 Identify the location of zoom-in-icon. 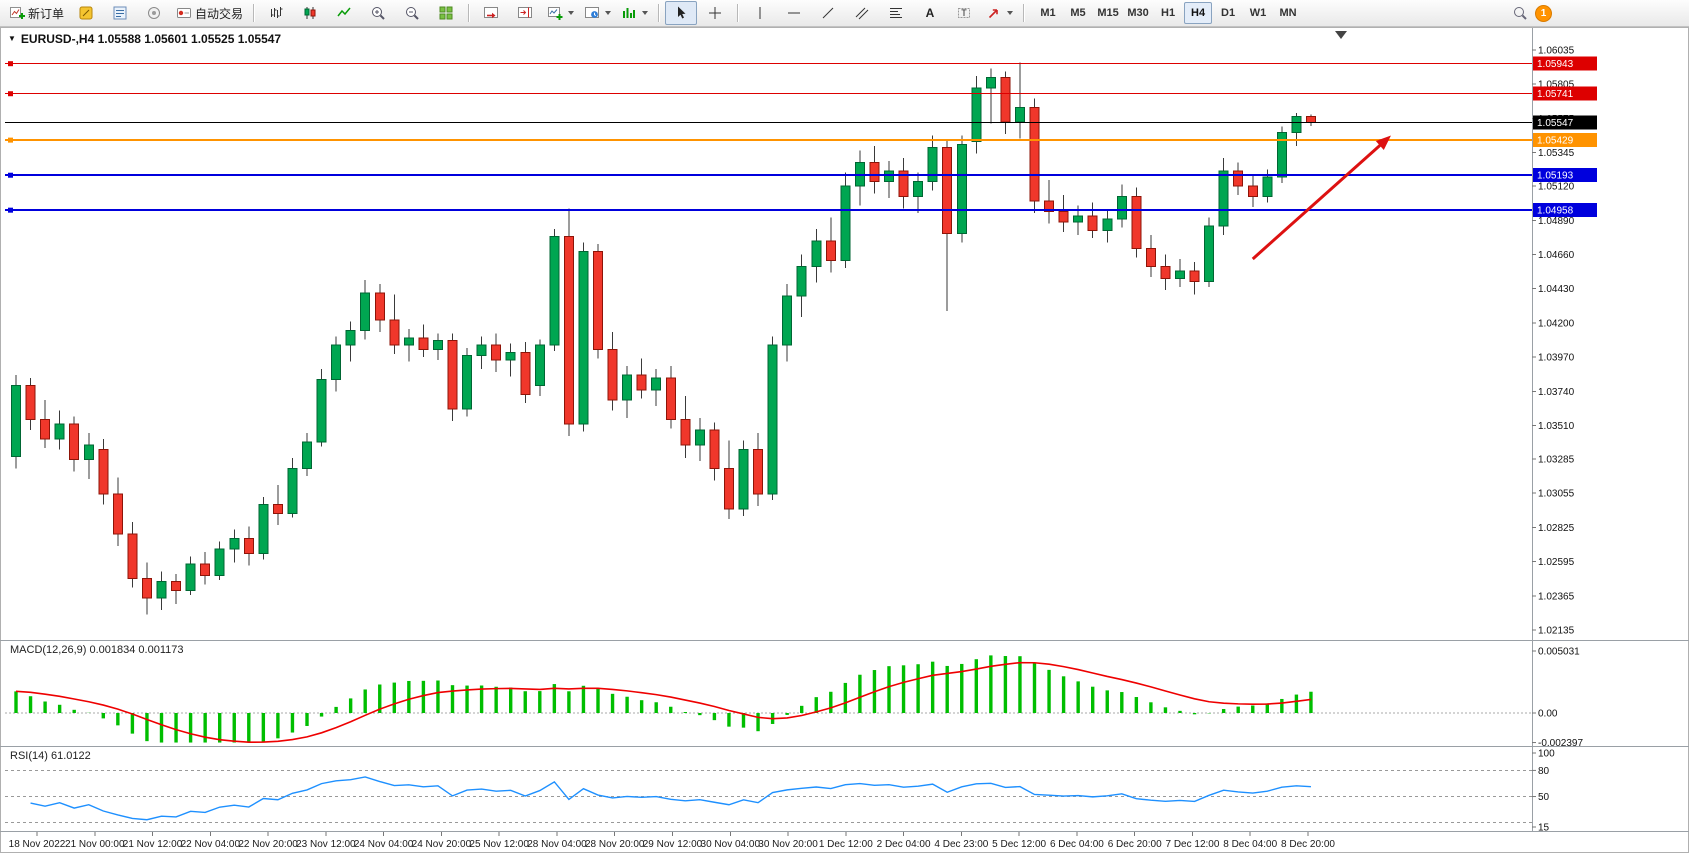
(378, 13).